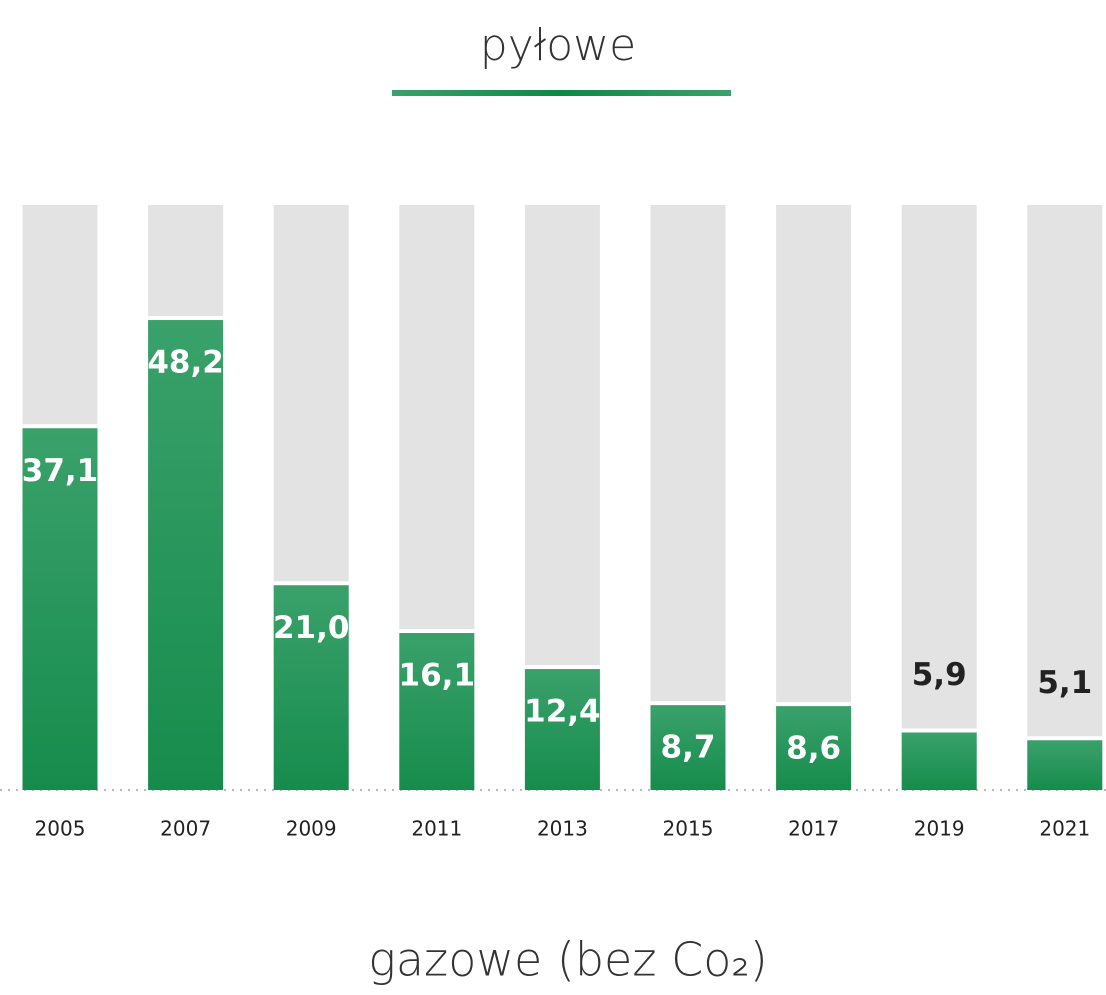 The image size is (1106, 995). I want to click on x-tick-label: 2021, so click(1064, 829).